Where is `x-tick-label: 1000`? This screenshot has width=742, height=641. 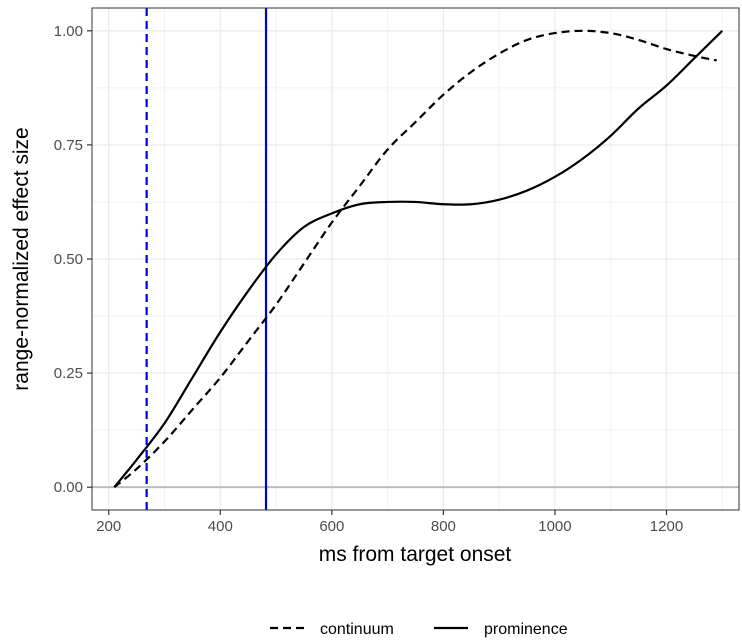 x-tick-label: 1000 is located at coordinates (554, 526).